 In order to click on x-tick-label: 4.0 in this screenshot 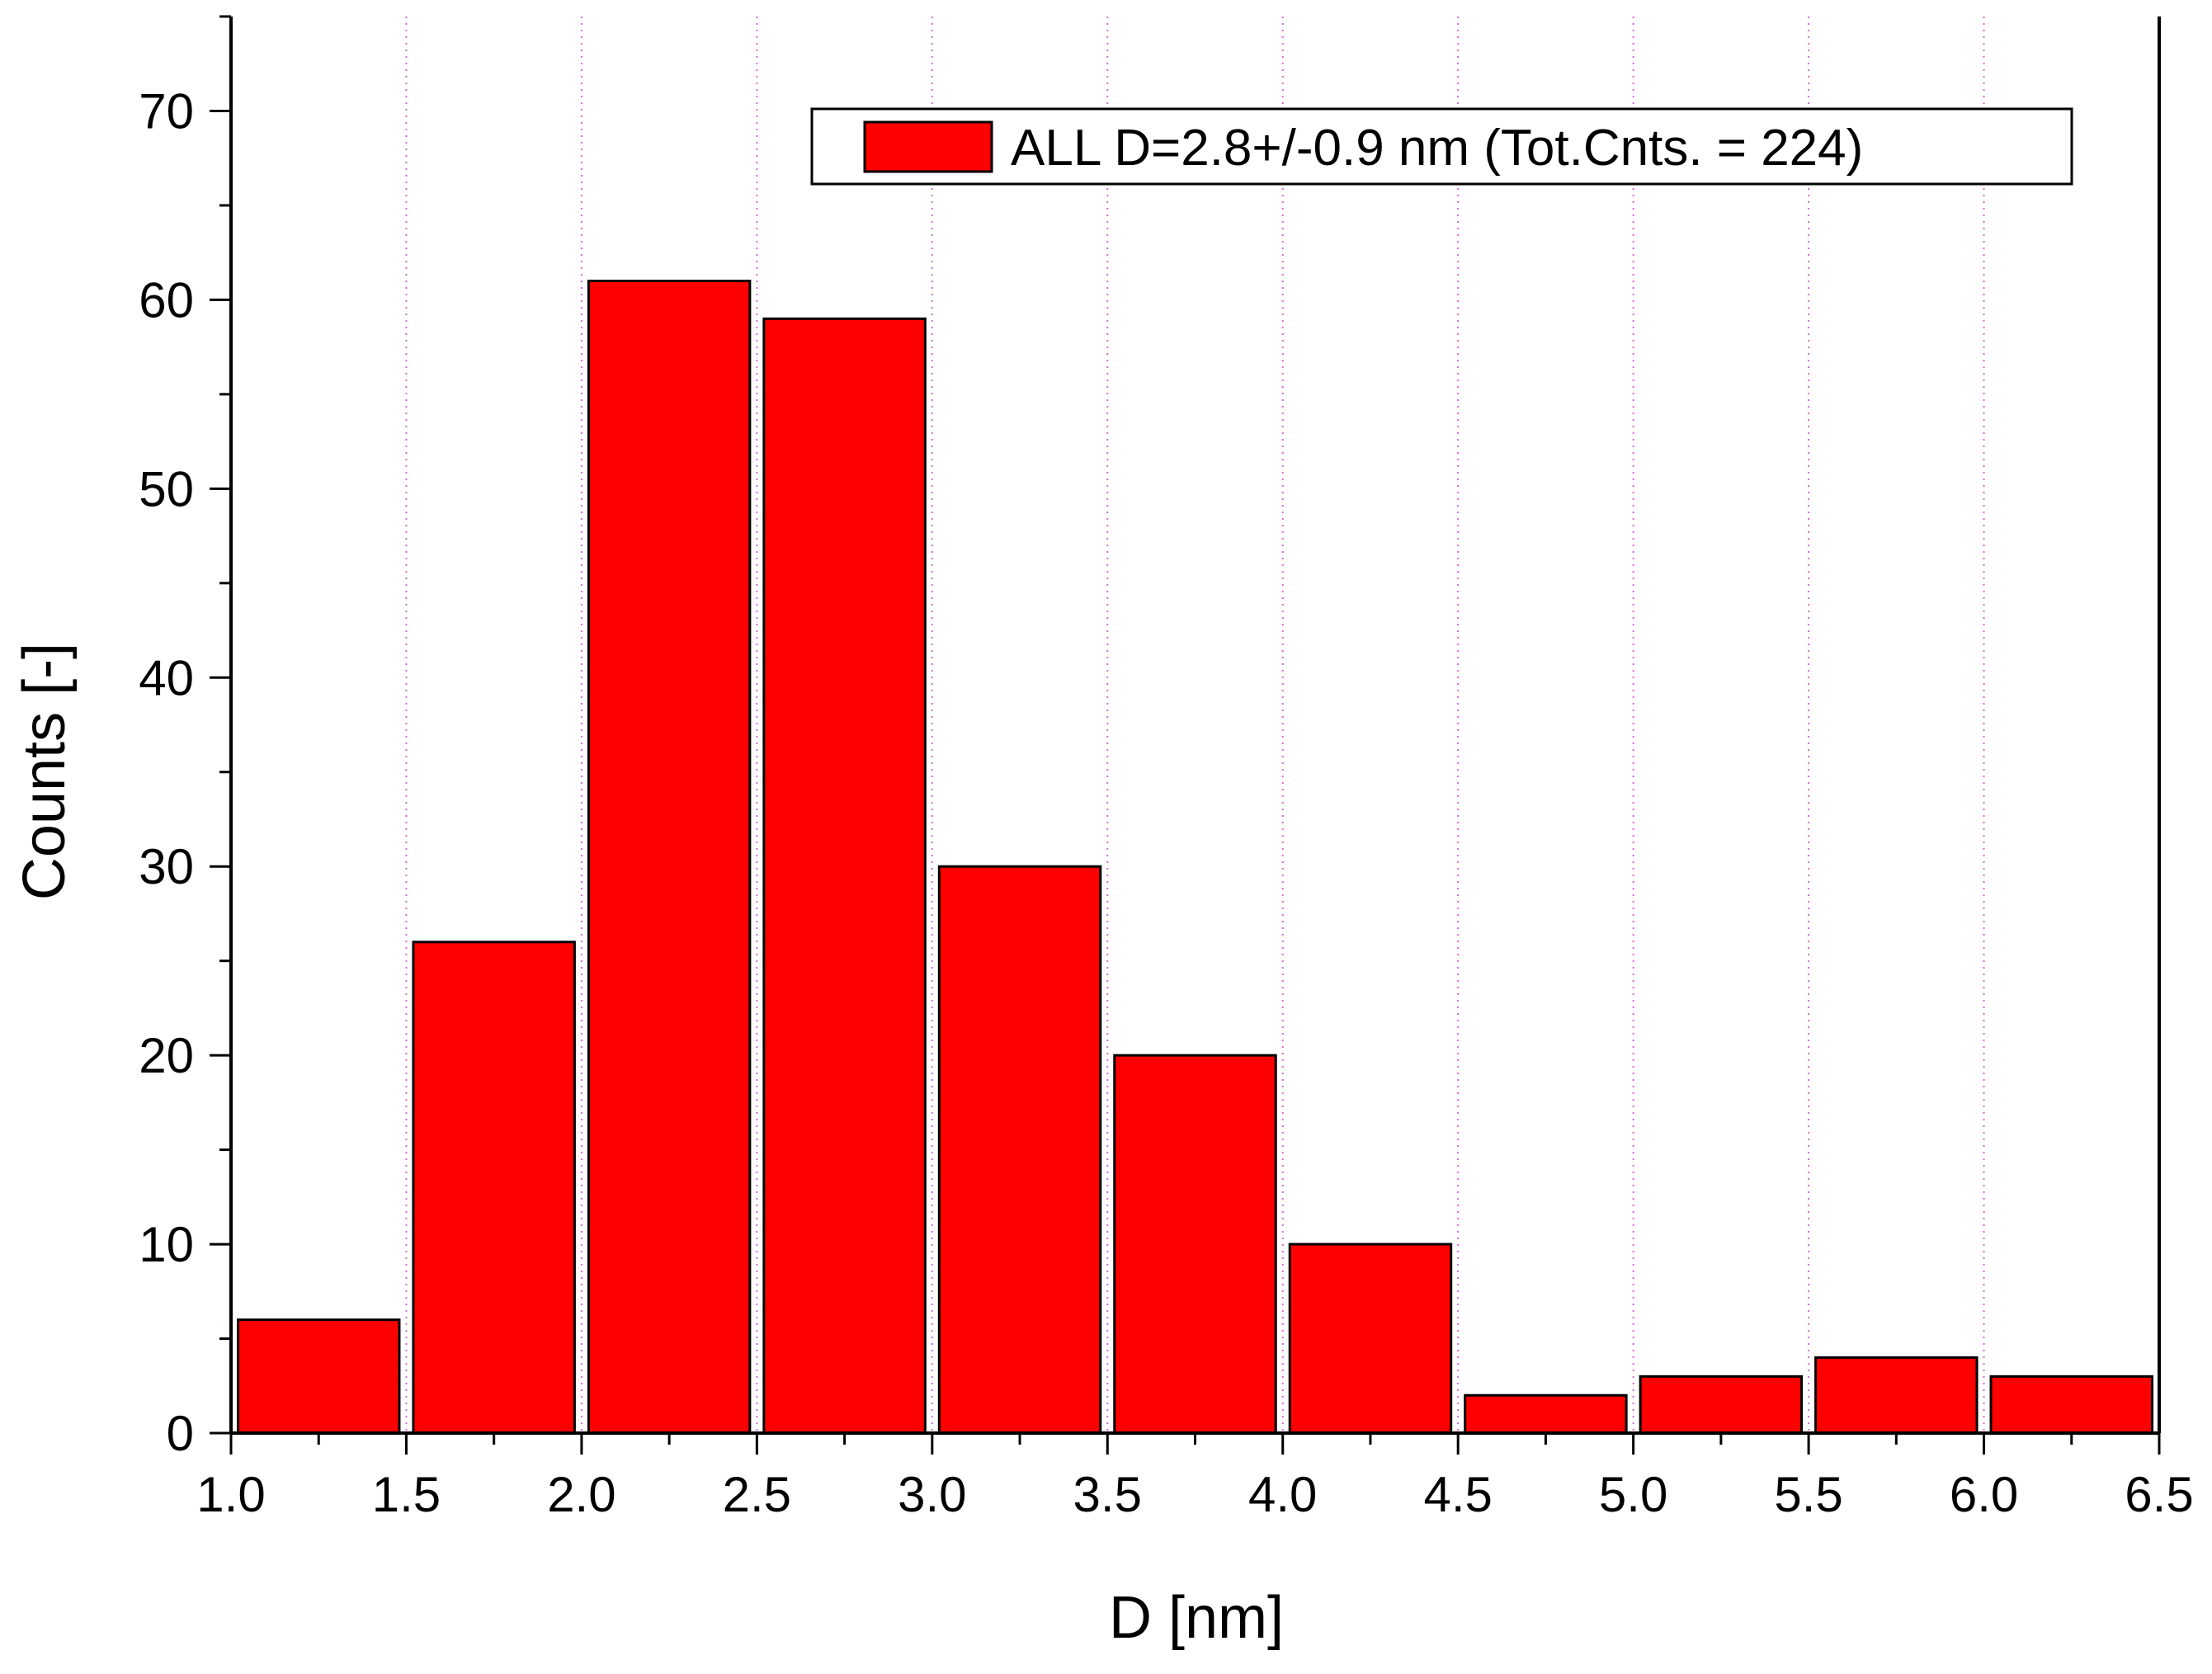, I will do `click(1282, 1494)`.